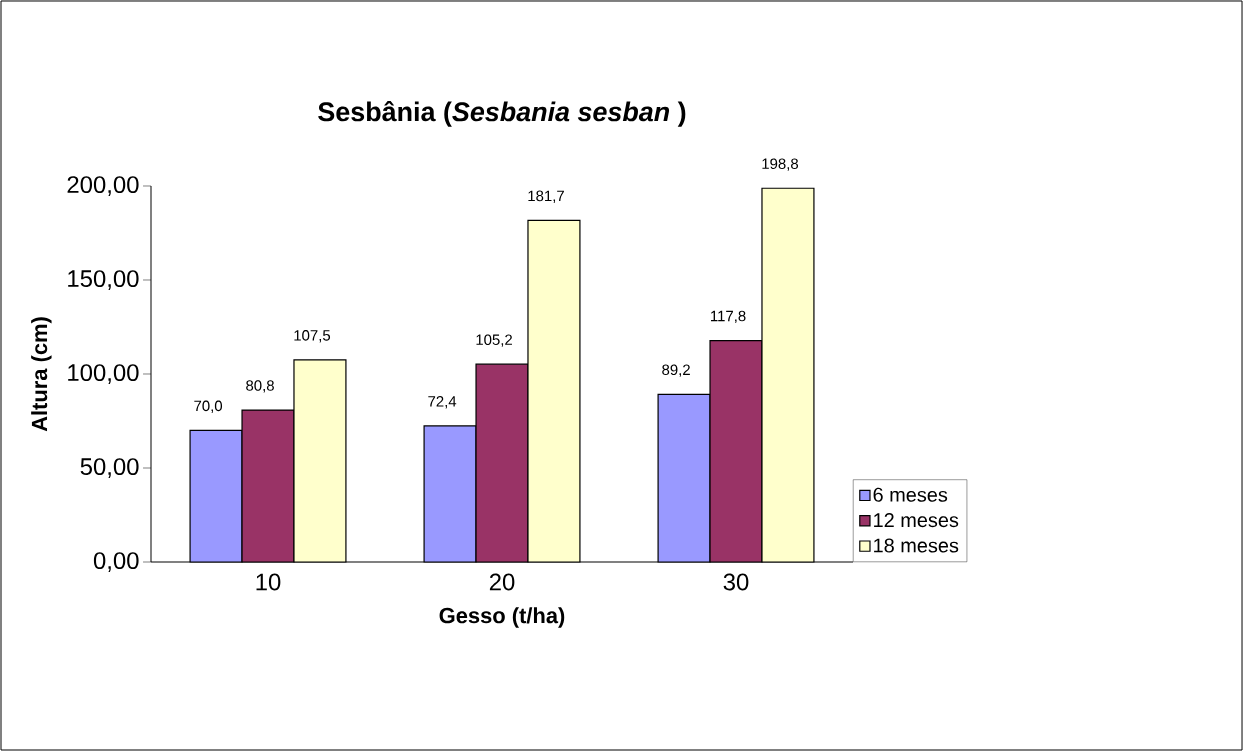 The image size is (1243, 751). I want to click on x-tick-label: 10, so click(268, 582).